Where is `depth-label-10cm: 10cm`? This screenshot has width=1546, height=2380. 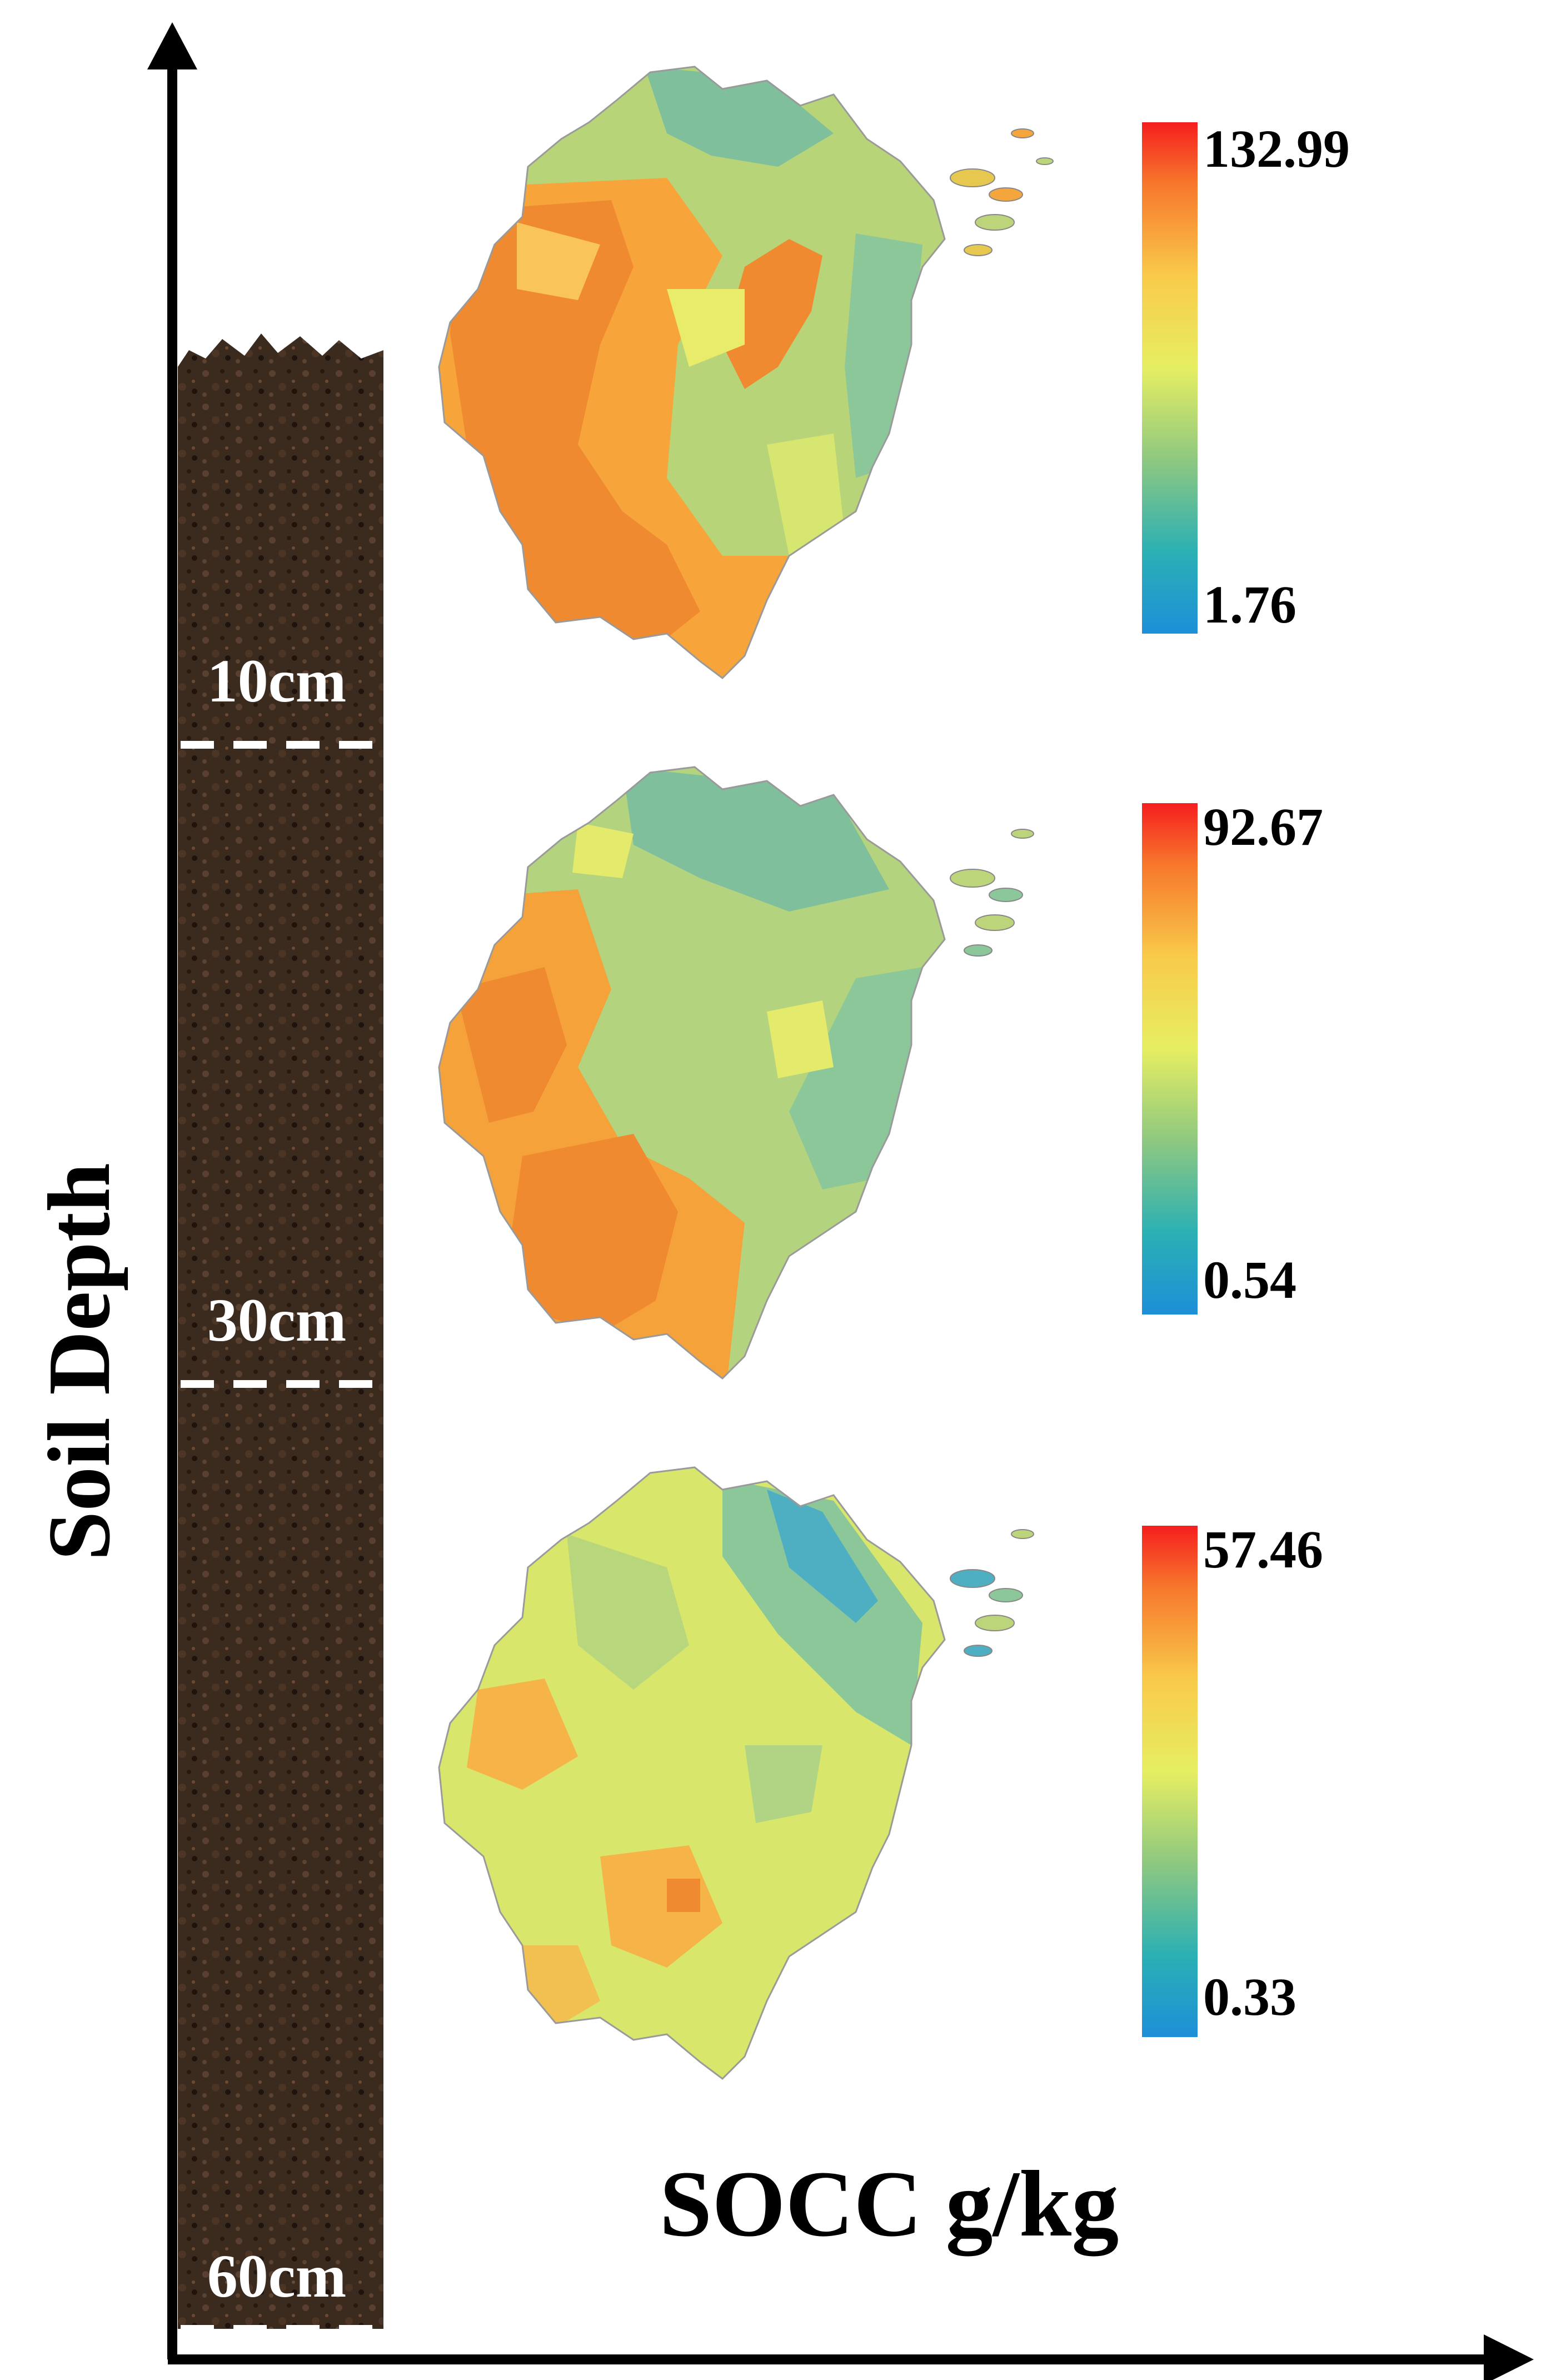
depth-label-10cm: 10cm is located at coordinates (277, 681).